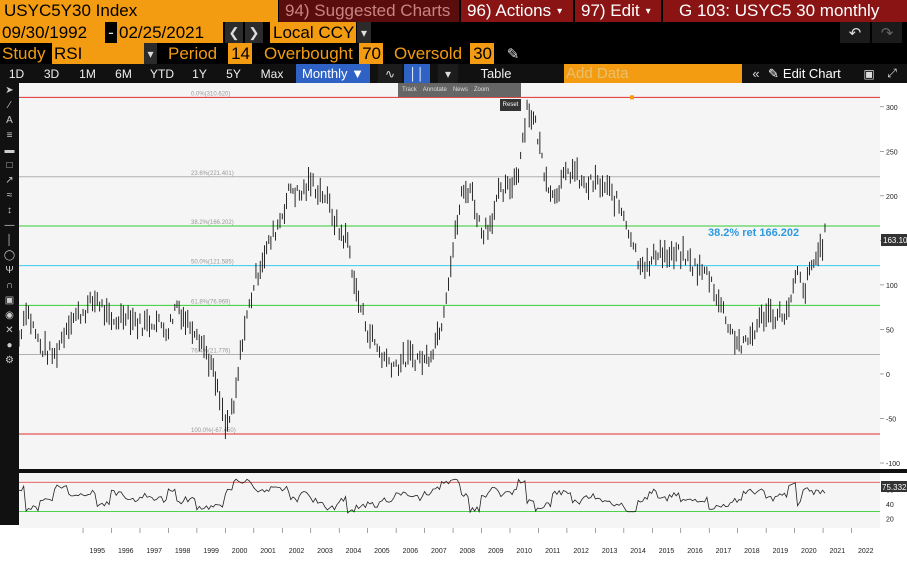  Describe the element at coordinates (781, 551) in the screenshot. I see `x-tick-label: 2019` at that location.